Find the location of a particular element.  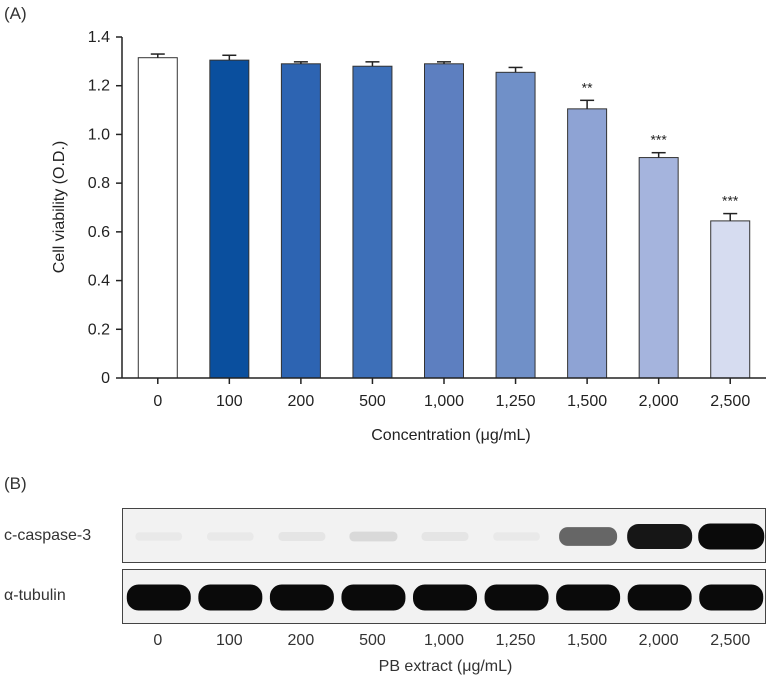

x-axis: 0 100 200 500 1,000 1,250 1,500 2,000 2,500 is located at coordinates (444, 393).